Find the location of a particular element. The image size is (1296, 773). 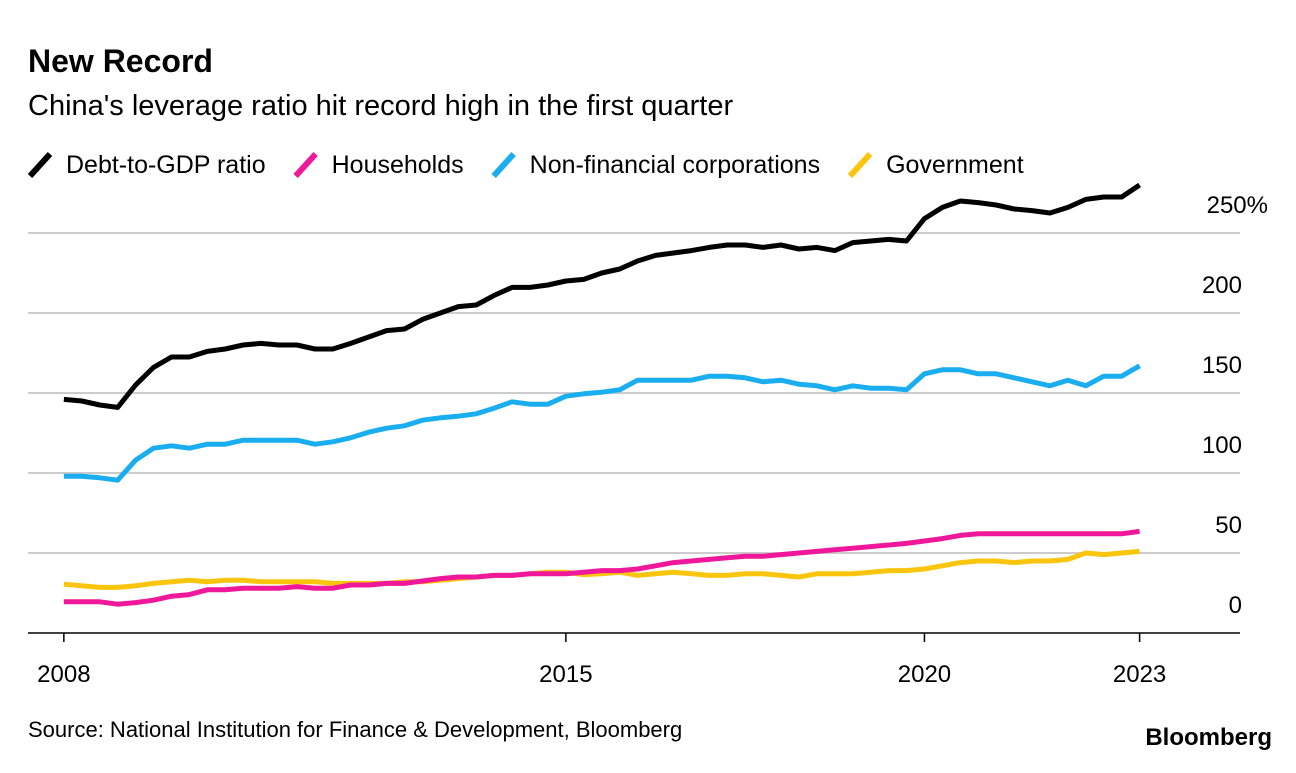

brand: Bloomberg is located at coordinates (1208, 737).